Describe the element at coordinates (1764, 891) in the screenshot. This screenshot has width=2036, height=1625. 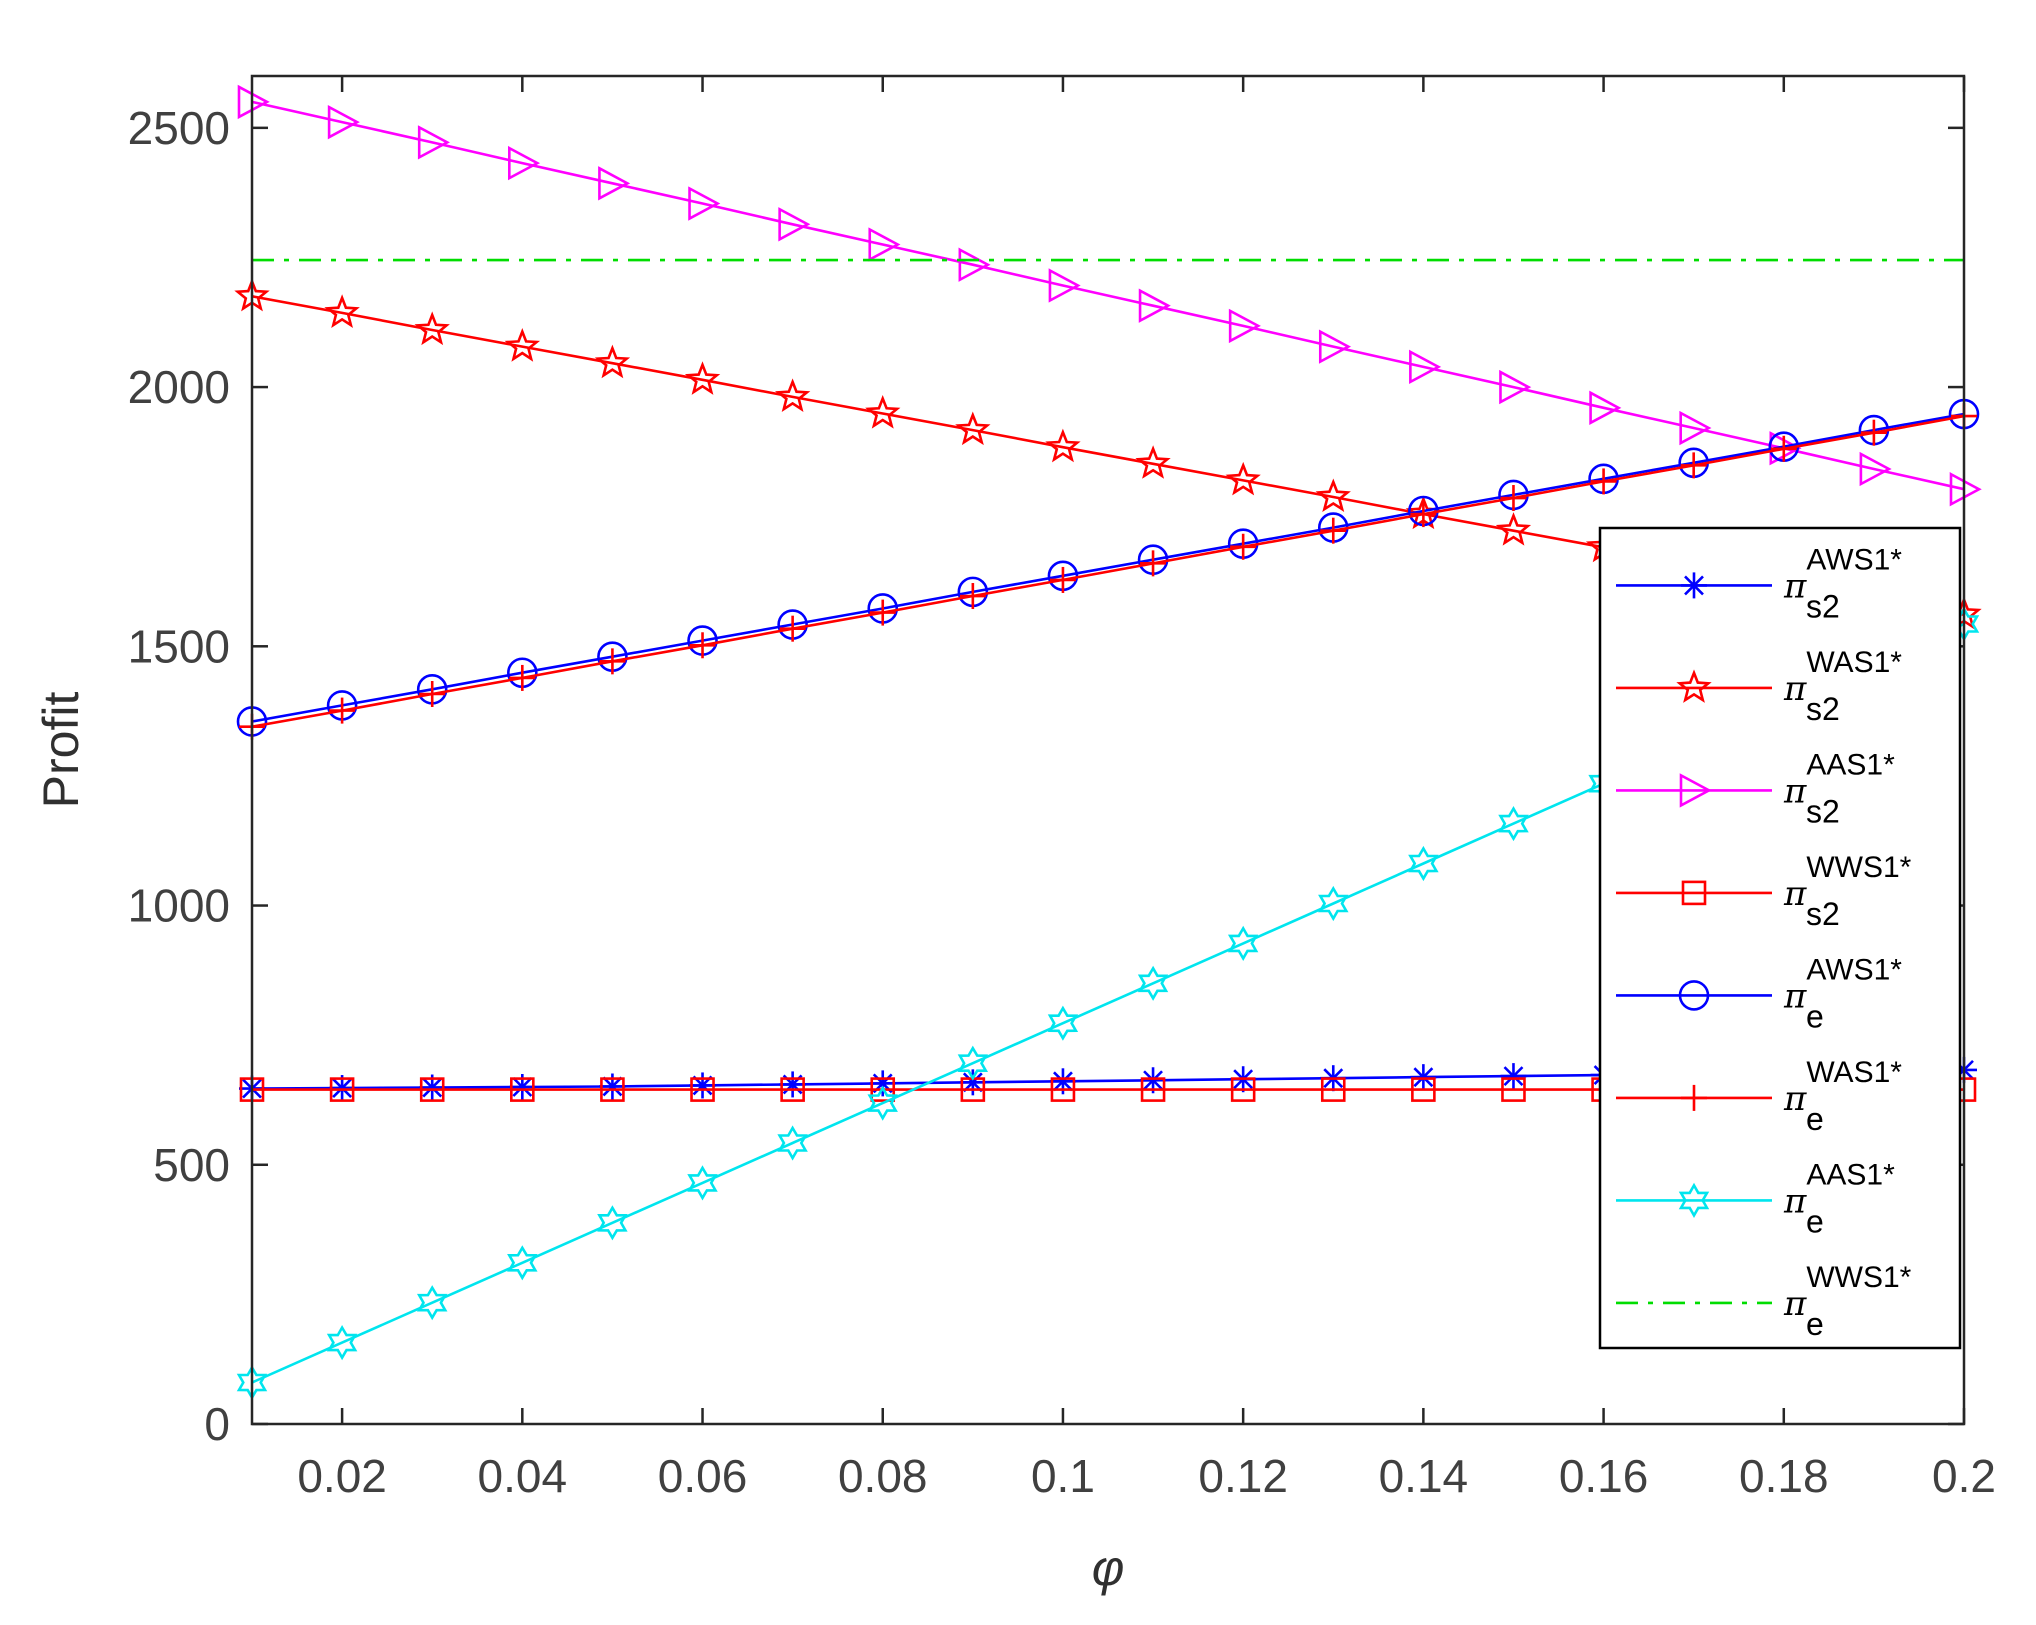
I see `legend-entry: πWWS1* s2` at that location.